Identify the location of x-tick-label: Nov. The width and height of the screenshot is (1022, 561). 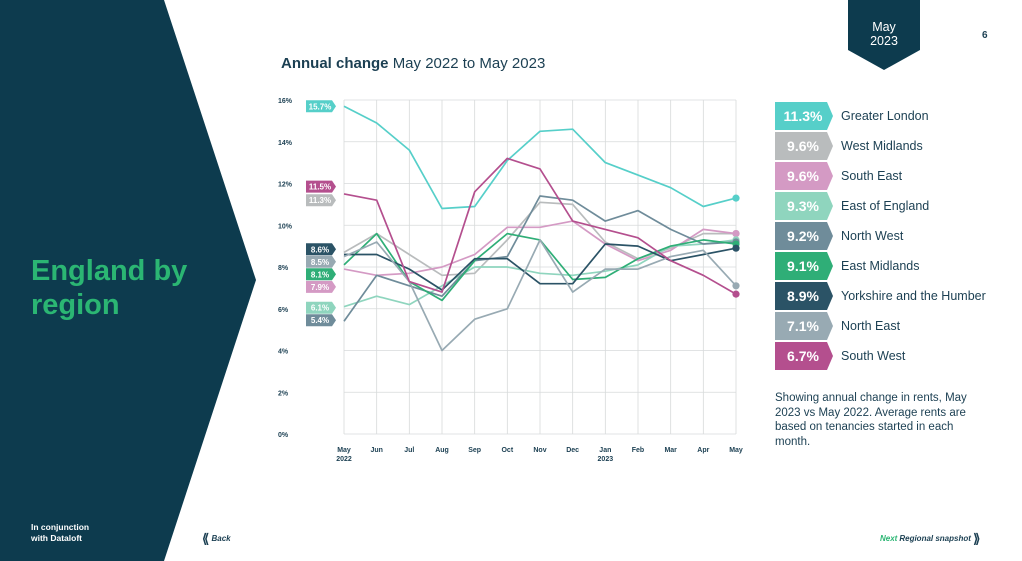
(539, 450).